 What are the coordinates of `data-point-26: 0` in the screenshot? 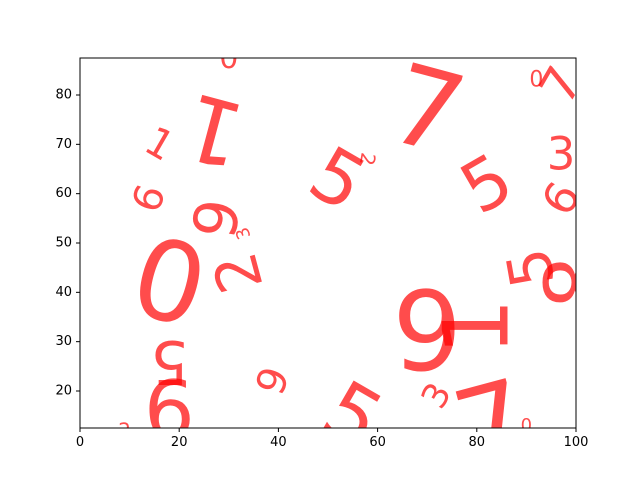 It's located at (526, 425).